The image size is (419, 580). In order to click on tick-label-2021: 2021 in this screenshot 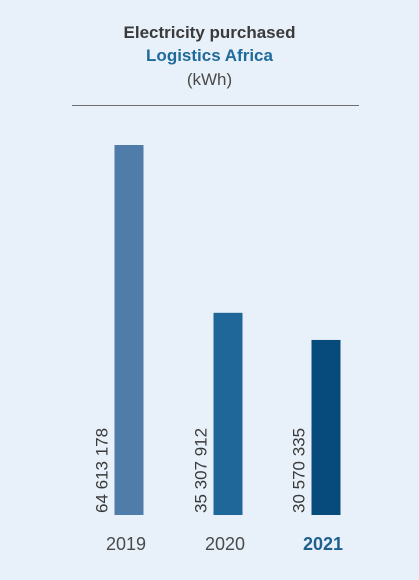, I will do `click(323, 544)`.